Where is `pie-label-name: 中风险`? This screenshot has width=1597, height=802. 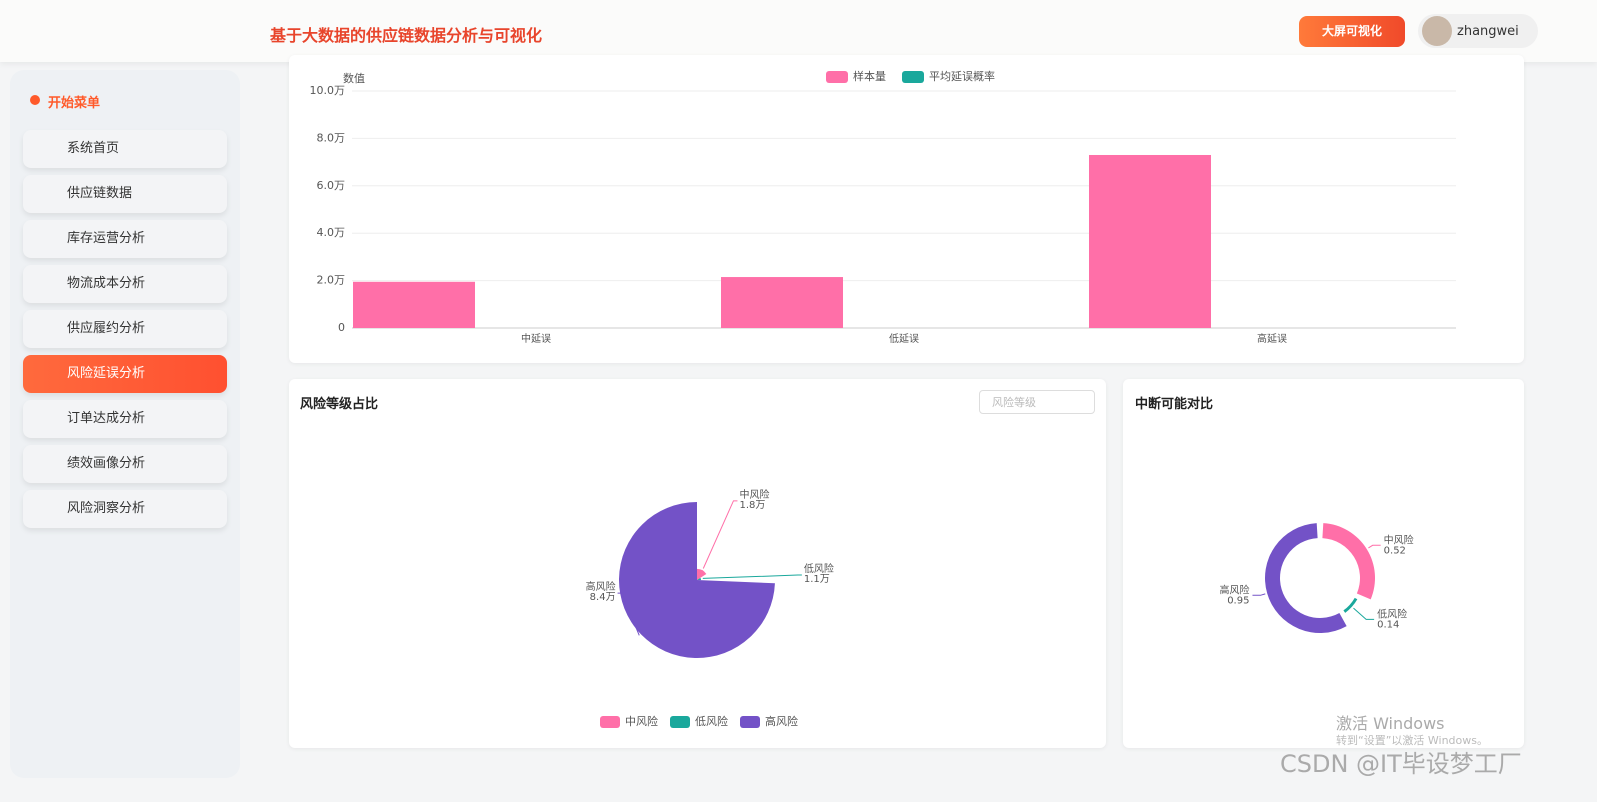 pie-label-name: 中风险 is located at coordinates (754, 494).